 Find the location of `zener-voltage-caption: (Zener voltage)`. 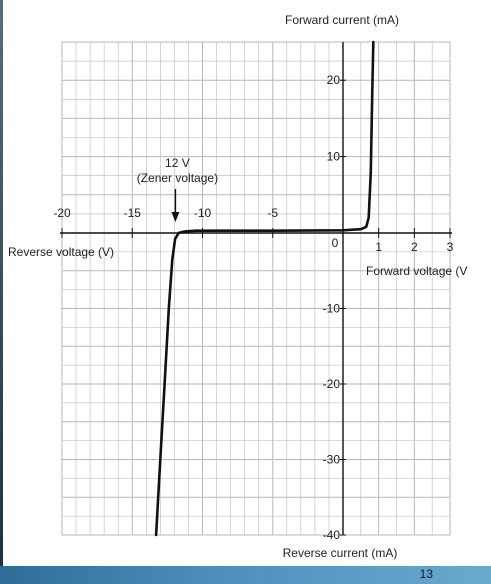

zener-voltage-caption: (Zener voltage) is located at coordinates (177, 178).